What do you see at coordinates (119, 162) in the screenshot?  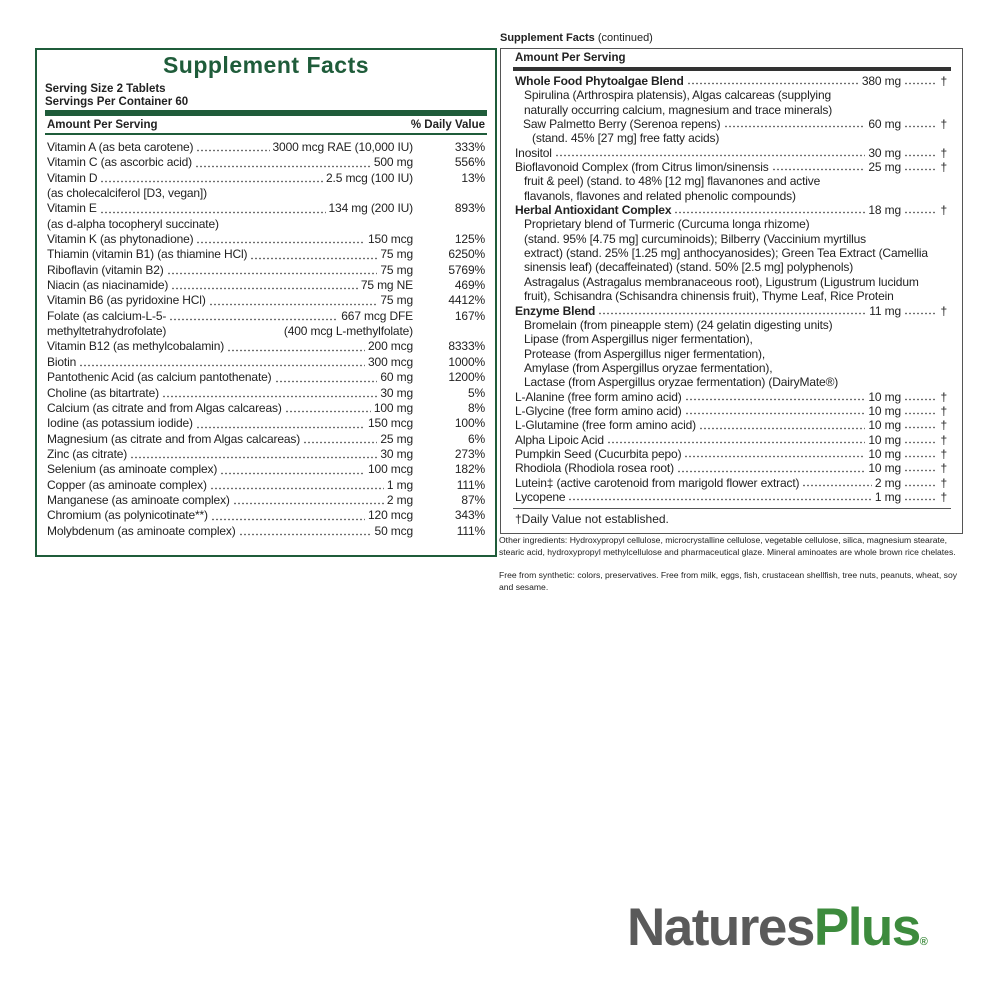 I see `nutrient-name: Vitamin C (as ascorbic acid)` at bounding box center [119, 162].